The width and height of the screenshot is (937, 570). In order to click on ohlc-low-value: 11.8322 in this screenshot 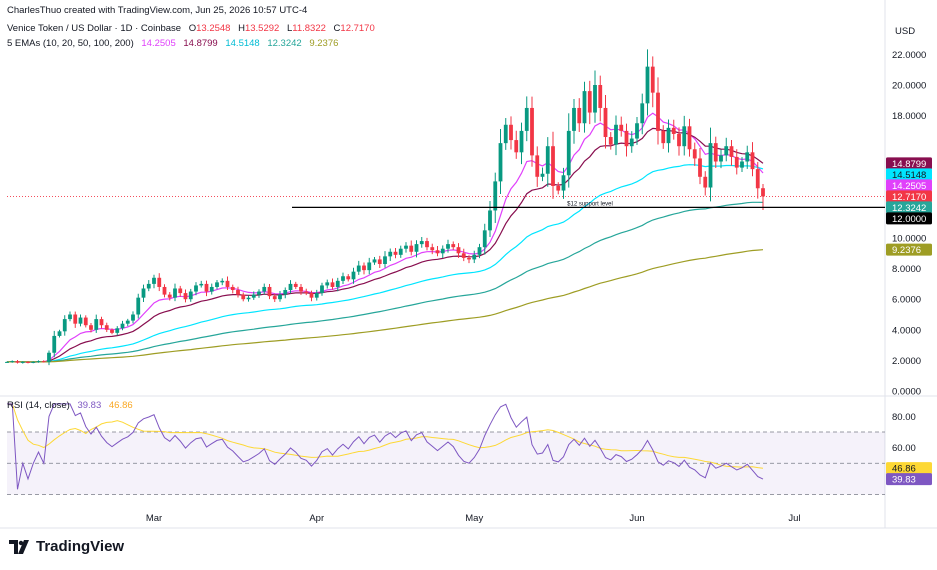, I will do `click(309, 28)`.